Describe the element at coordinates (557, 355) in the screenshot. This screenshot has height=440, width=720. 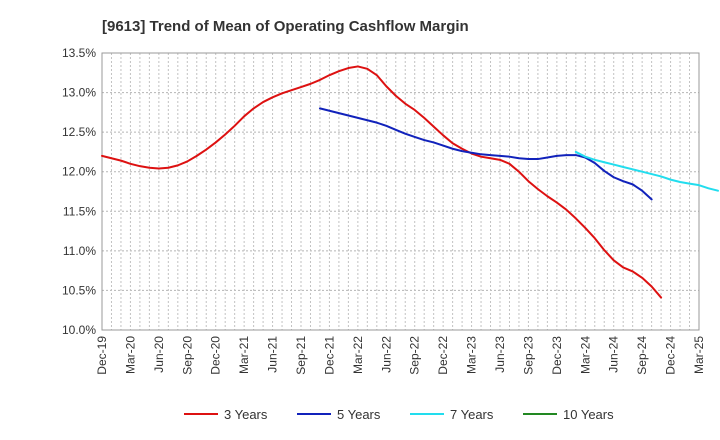
I see `x-tick-label: Dec-23` at that location.